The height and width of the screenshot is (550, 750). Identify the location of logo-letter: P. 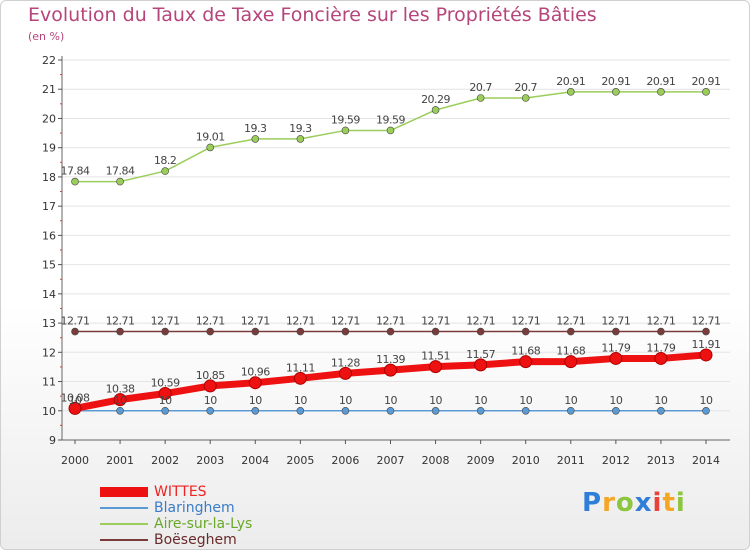
(592, 503).